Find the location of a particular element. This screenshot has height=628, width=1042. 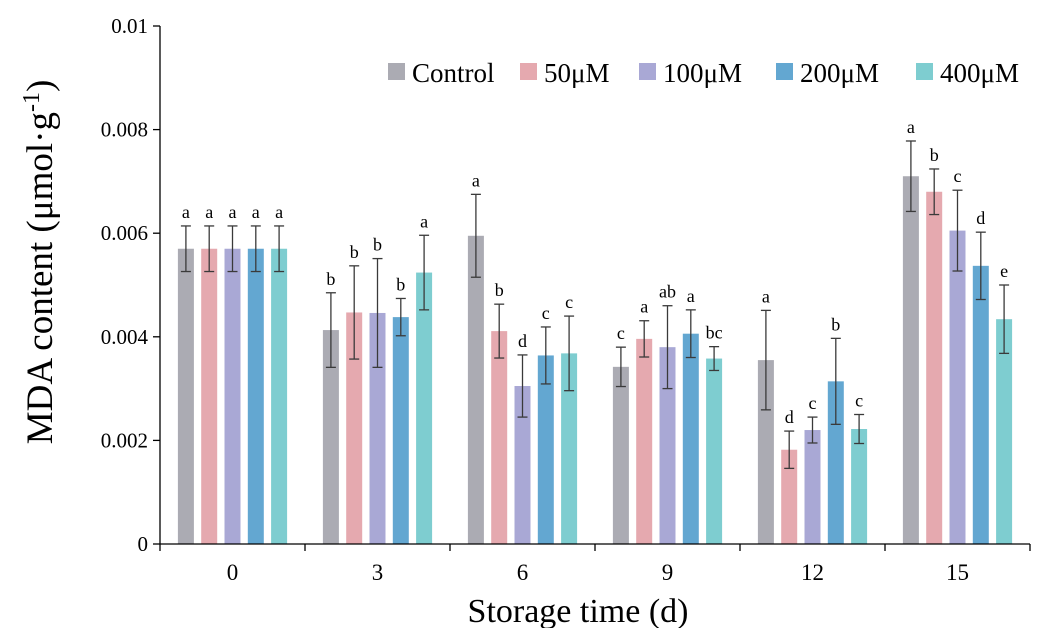

significance-letter-400μM-0: a is located at coordinates (279, 212).